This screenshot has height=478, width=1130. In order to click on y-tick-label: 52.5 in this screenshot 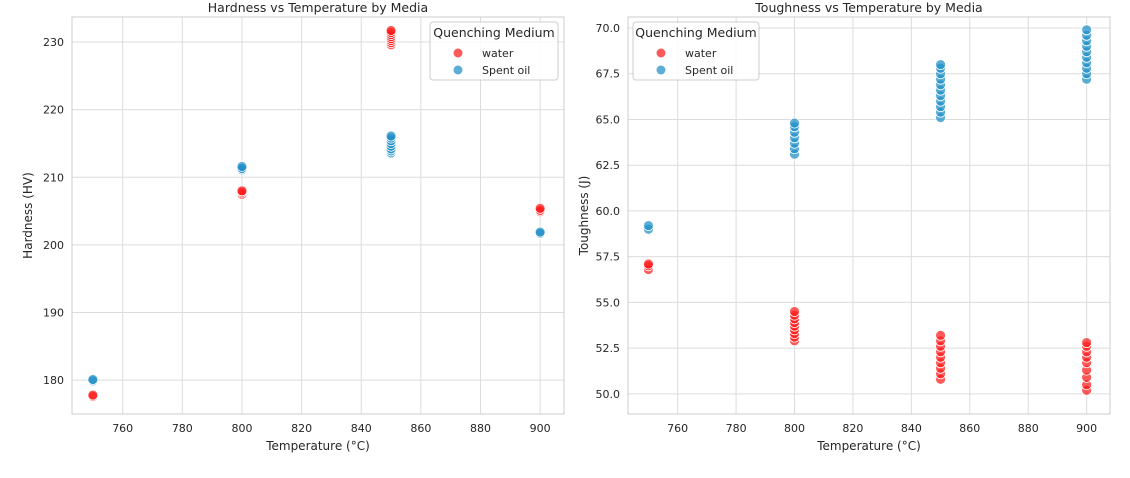, I will do `click(608, 348)`.